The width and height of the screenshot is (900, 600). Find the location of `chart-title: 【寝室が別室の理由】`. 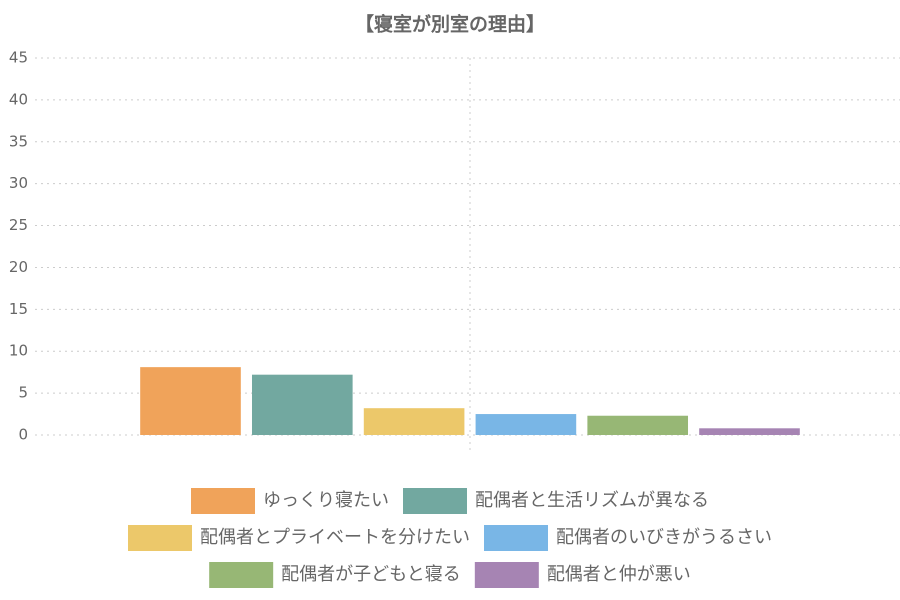

chart-title: 【寝室が別室の理由】 is located at coordinates (450, 24).